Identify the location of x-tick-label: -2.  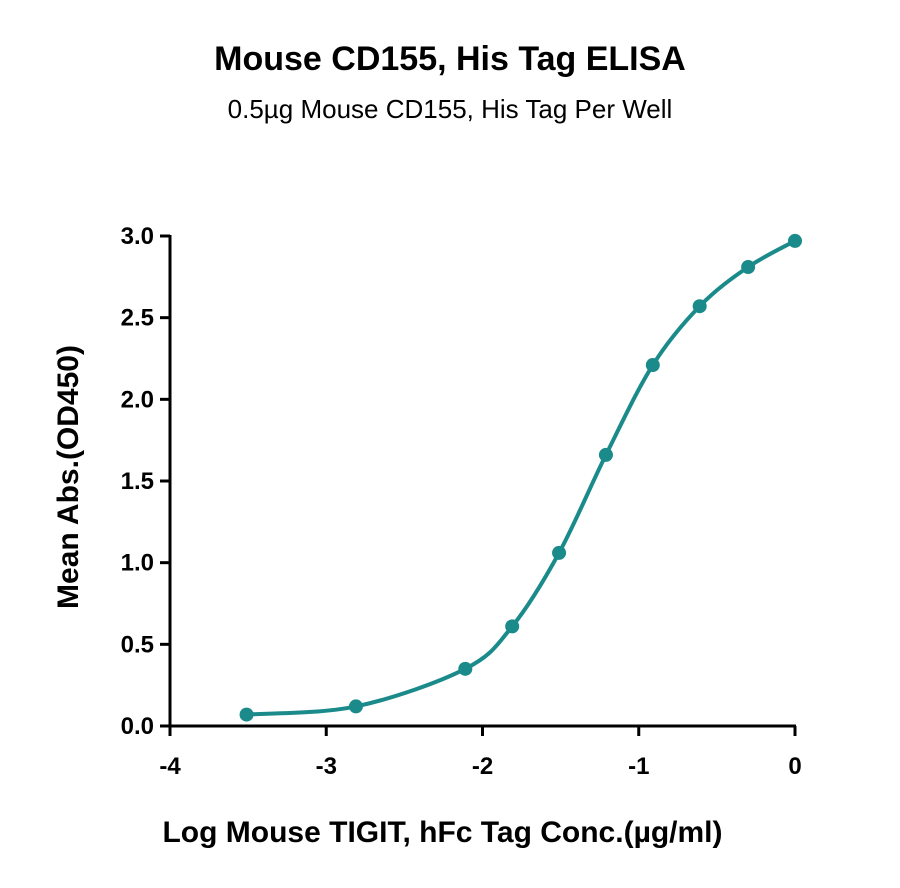
(482, 766).